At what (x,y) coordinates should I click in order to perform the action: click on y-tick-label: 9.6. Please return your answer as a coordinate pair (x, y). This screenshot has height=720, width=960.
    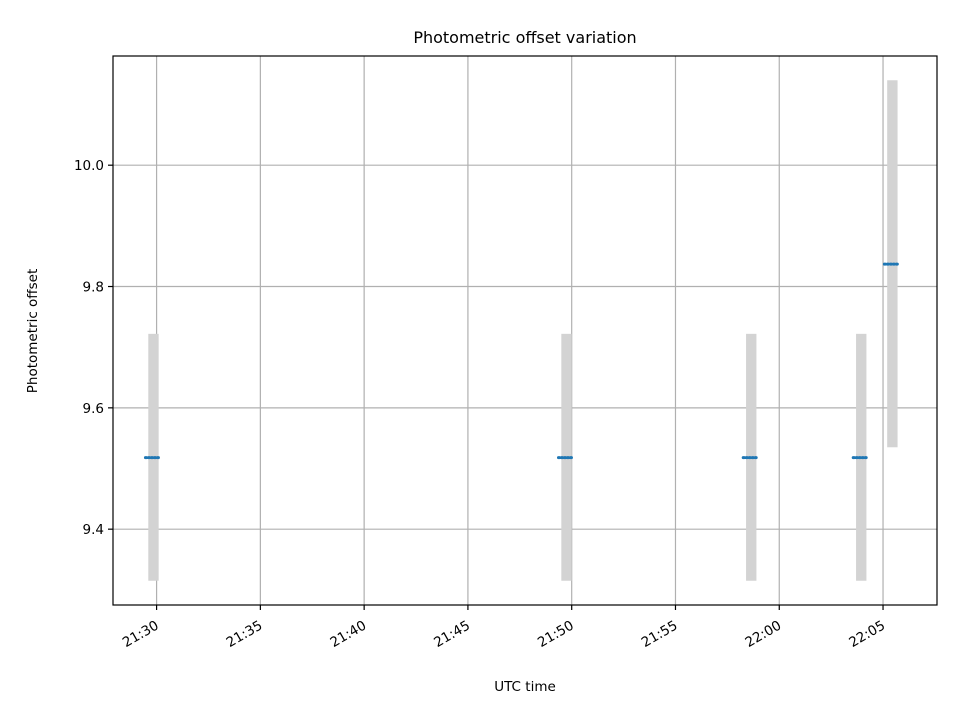
    Looking at the image, I should click on (93, 409).